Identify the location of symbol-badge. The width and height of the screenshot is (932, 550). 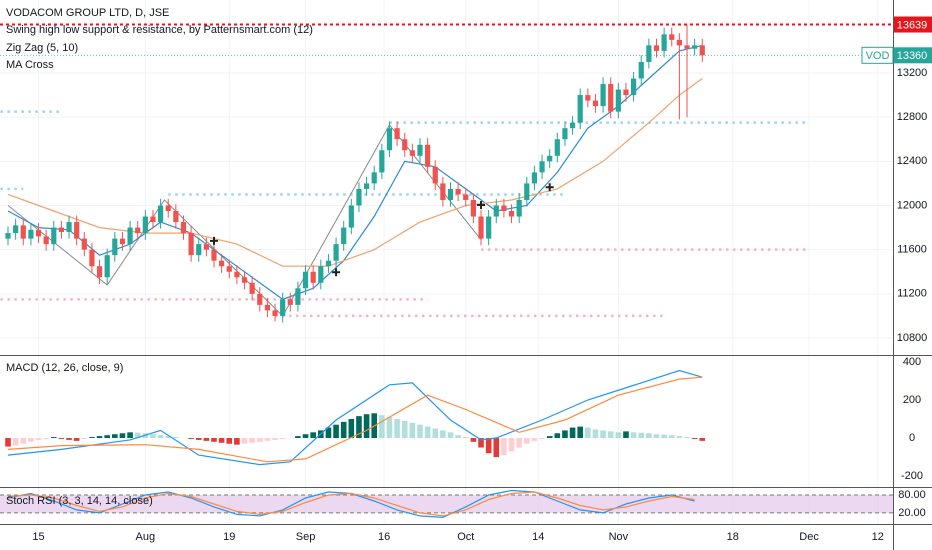
(877, 55).